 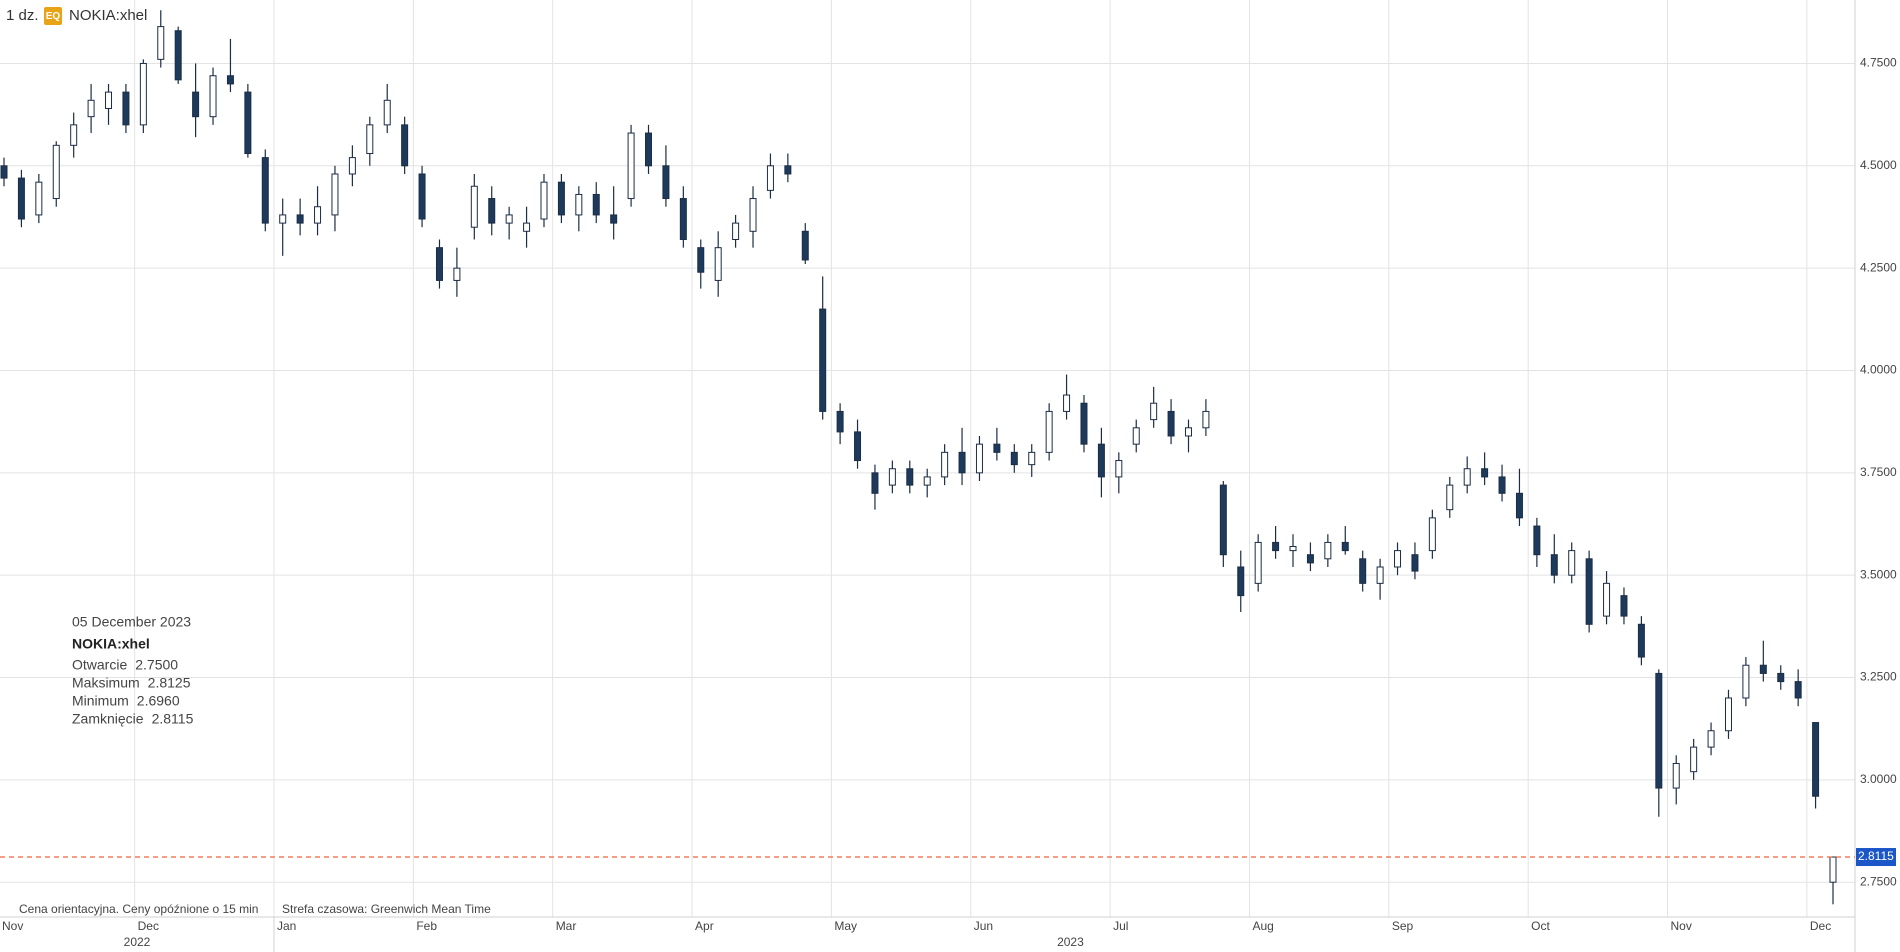 I want to click on year-label: 2023, so click(x=1070, y=942).